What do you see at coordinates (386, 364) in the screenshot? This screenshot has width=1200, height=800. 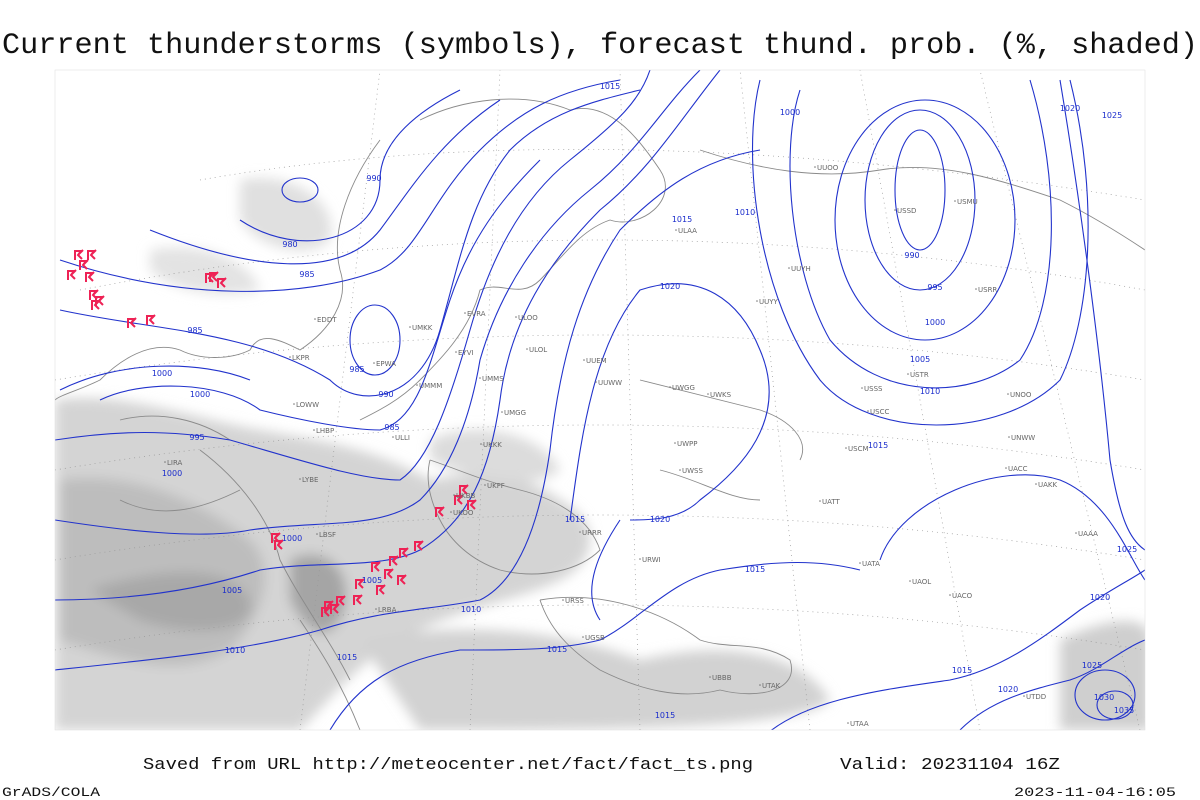 I see `station-label: EPWA` at bounding box center [386, 364].